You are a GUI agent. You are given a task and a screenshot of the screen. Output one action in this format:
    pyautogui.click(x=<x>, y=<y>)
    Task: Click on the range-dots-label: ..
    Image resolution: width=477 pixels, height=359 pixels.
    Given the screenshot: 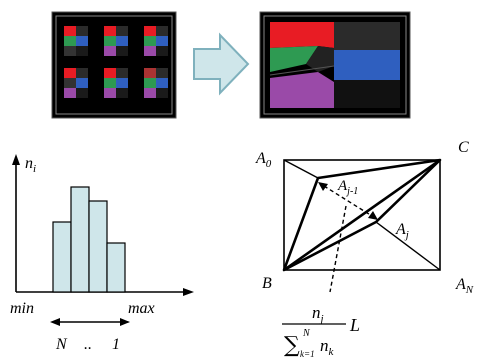 What is the action you would take?
    pyautogui.click(x=88, y=344)
    